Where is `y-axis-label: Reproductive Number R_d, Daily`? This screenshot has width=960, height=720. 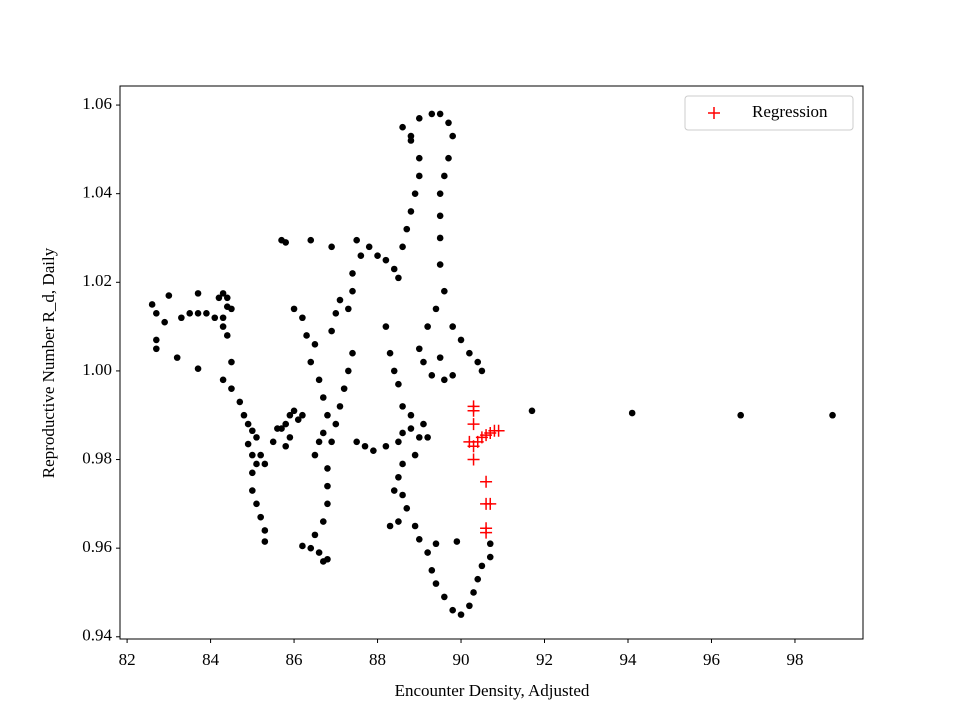 y-axis-label: Reproductive Number R_d, Daily is located at coordinates (48, 362).